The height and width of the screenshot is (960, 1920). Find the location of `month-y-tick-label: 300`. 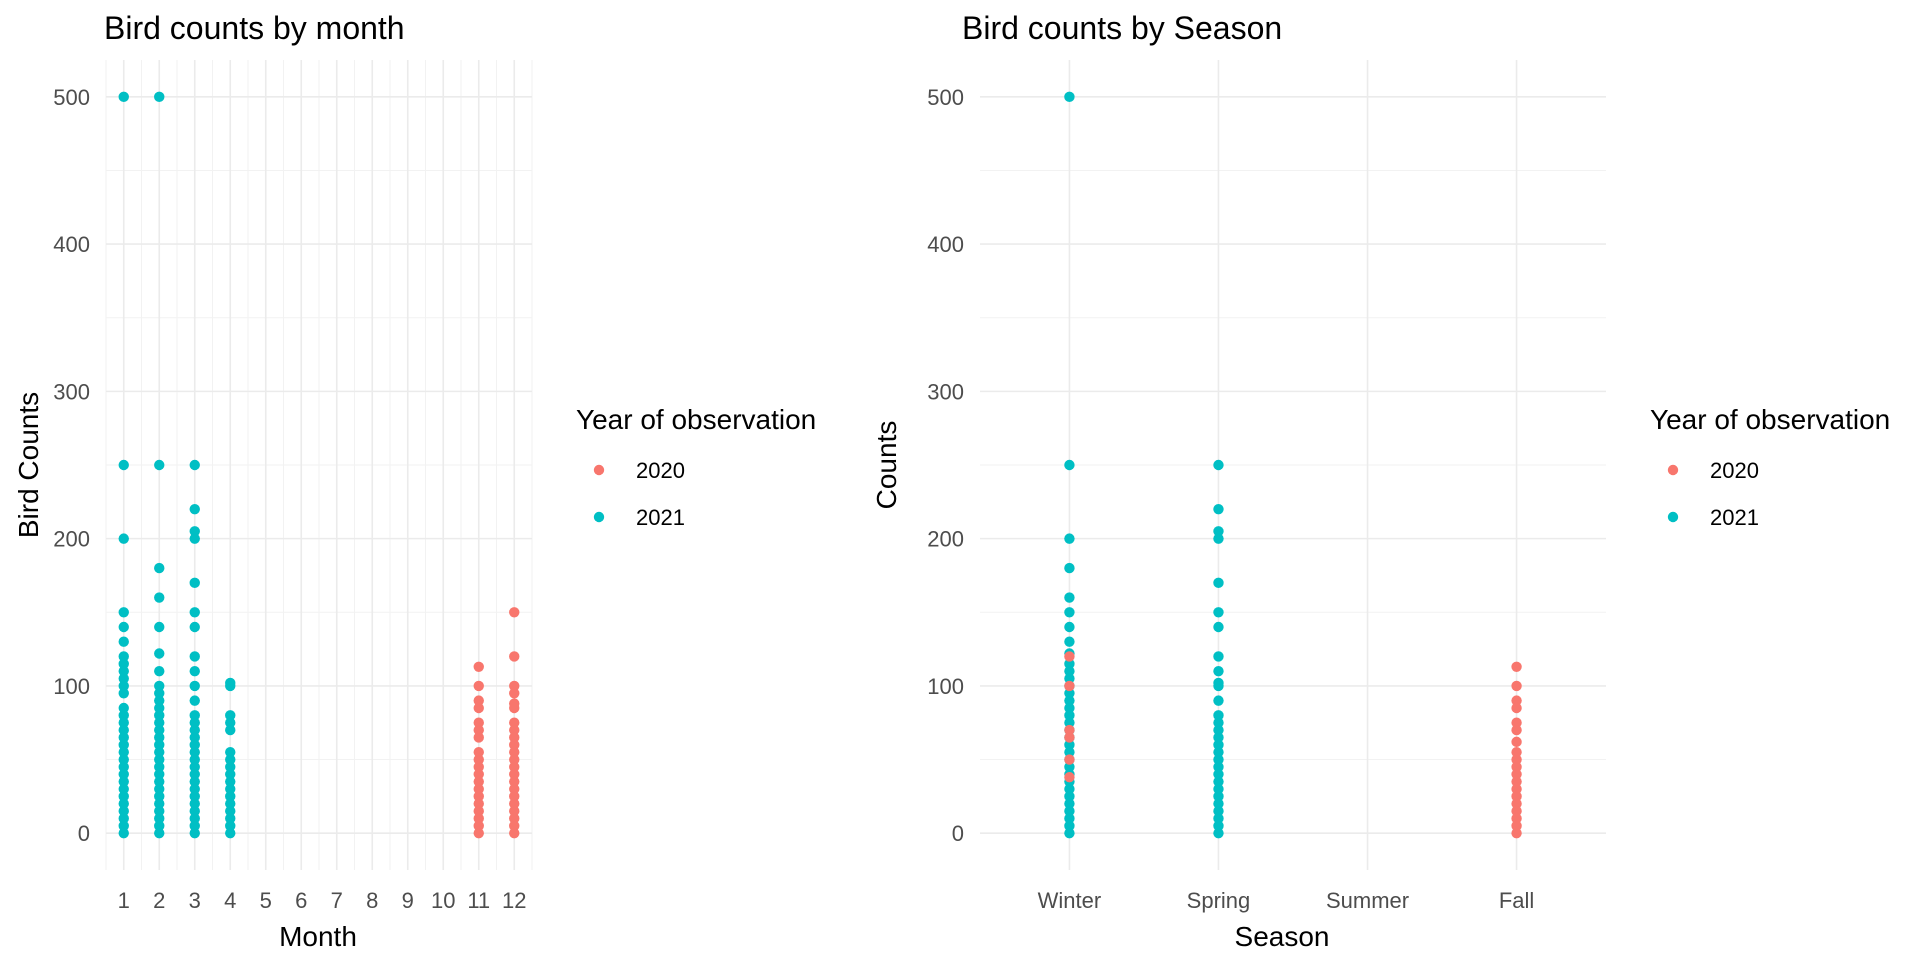

month-y-tick-label: 300 is located at coordinates (71, 391).